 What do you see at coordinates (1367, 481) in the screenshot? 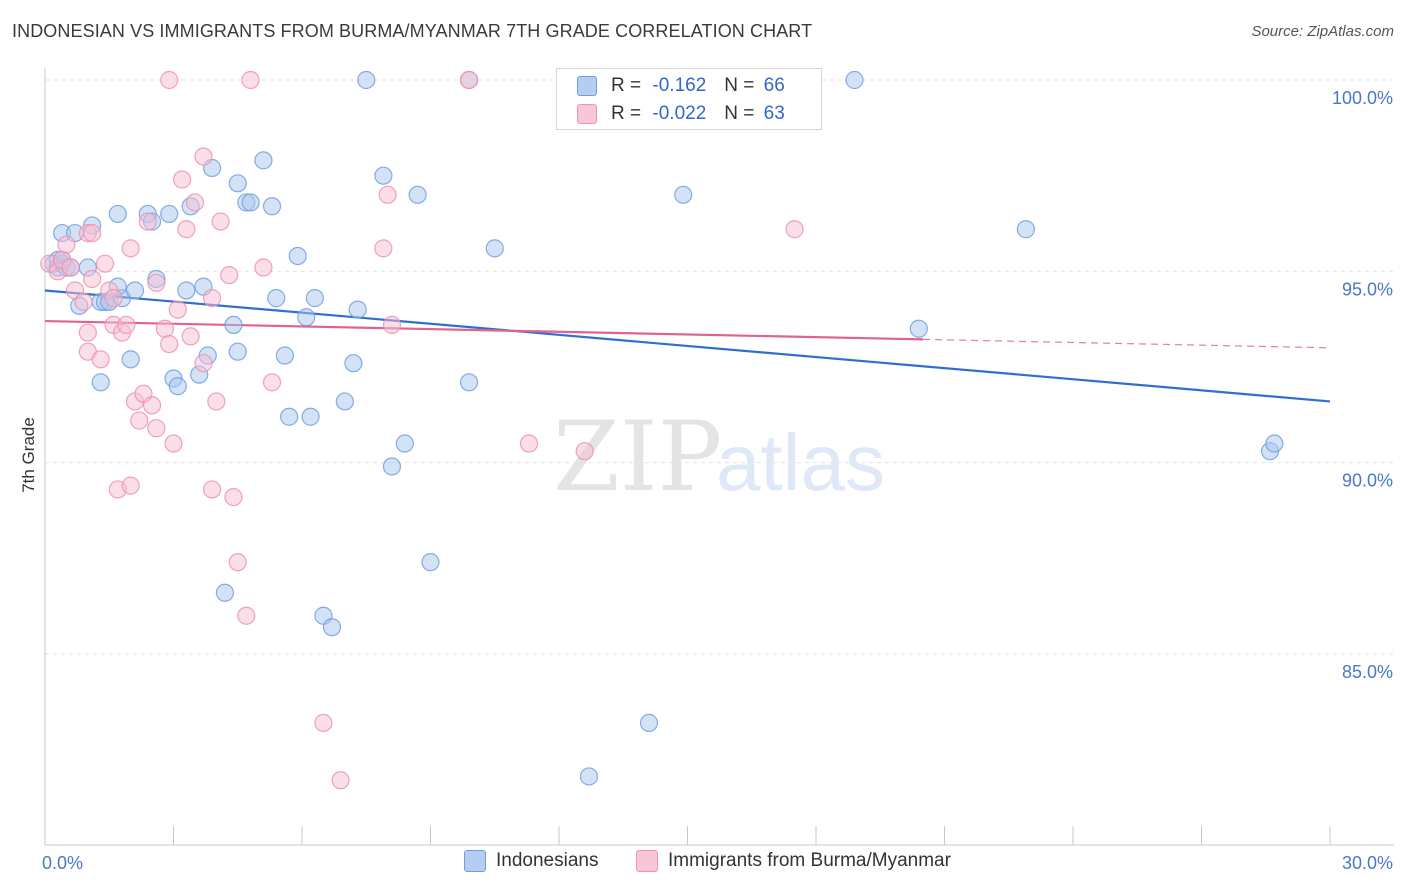
I see `y-tick-label: 90.0%` at bounding box center [1367, 481].